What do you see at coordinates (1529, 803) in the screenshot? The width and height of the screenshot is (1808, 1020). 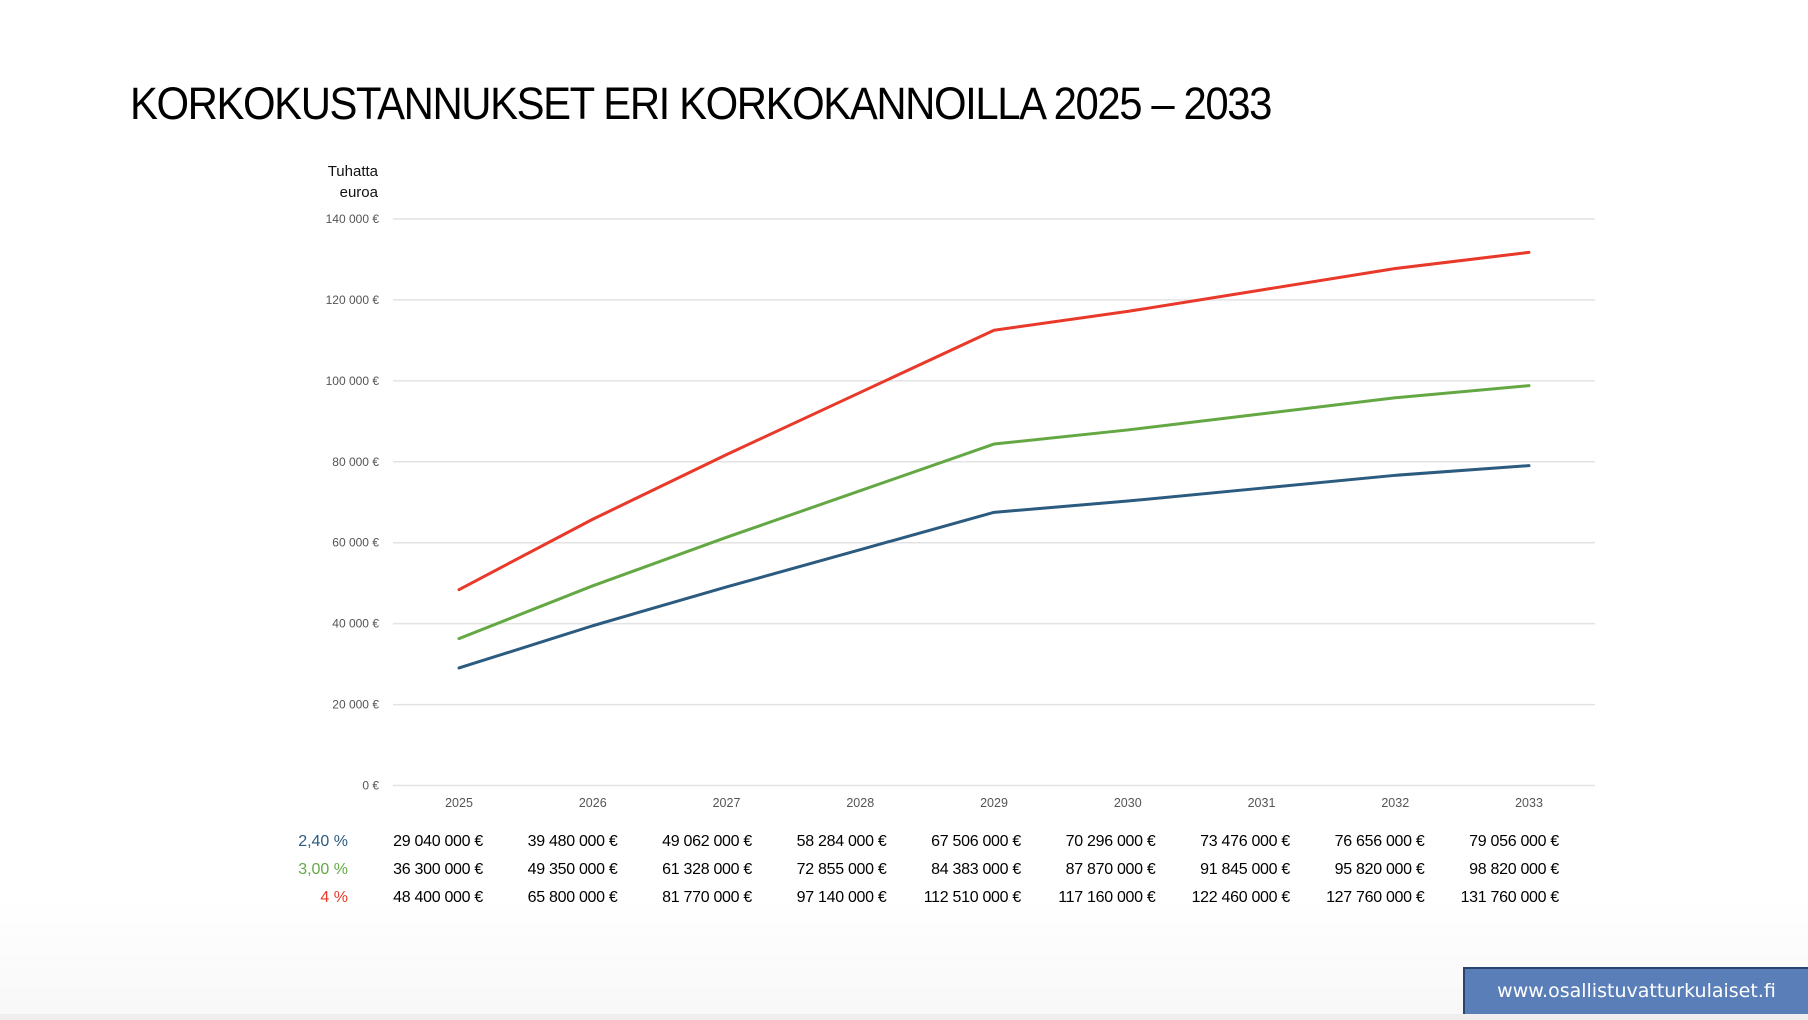 I see `x-tick-label: 2033` at bounding box center [1529, 803].